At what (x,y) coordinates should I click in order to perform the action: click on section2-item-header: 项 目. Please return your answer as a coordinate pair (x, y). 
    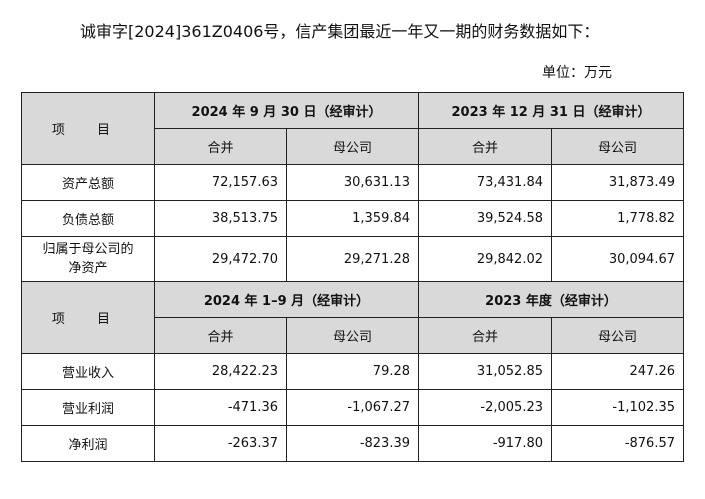
    Looking at the image, I should click on (88, 317).